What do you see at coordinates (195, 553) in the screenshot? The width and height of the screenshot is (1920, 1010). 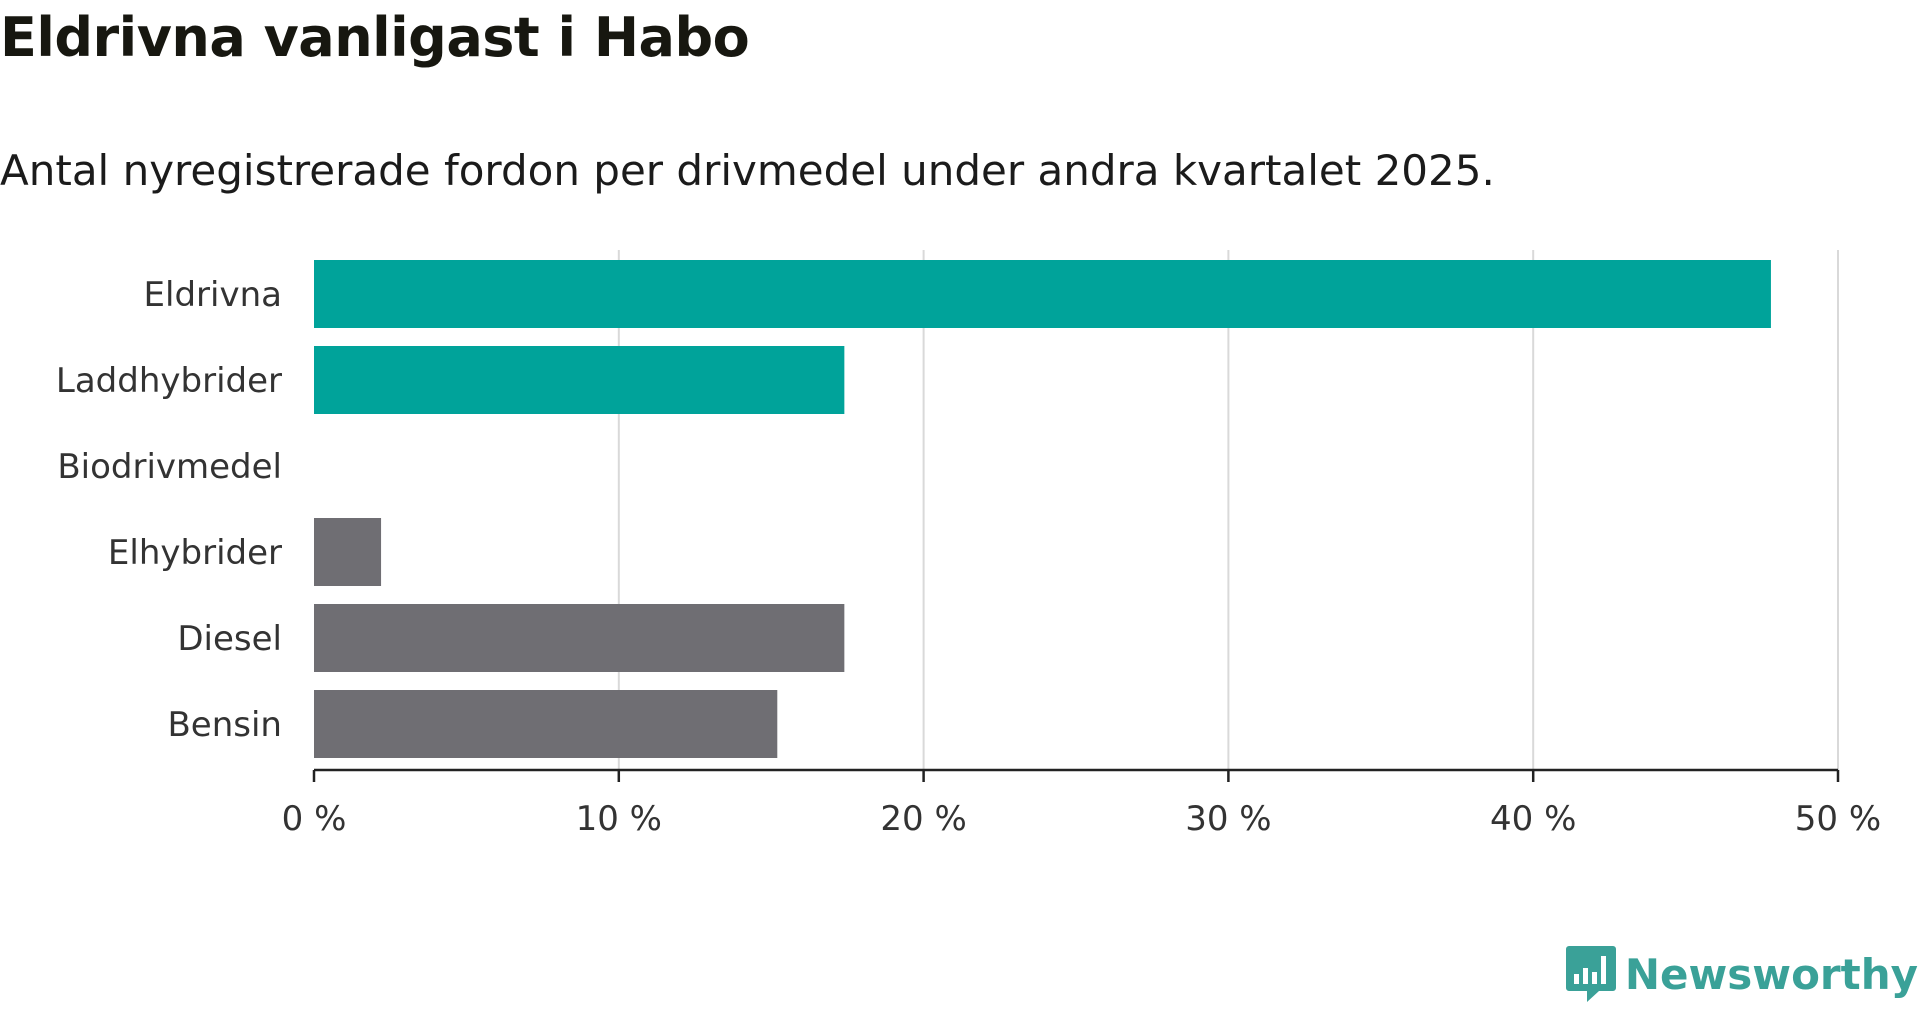 I see `category-label: Elhybrider` at bounding box center [195, 553].